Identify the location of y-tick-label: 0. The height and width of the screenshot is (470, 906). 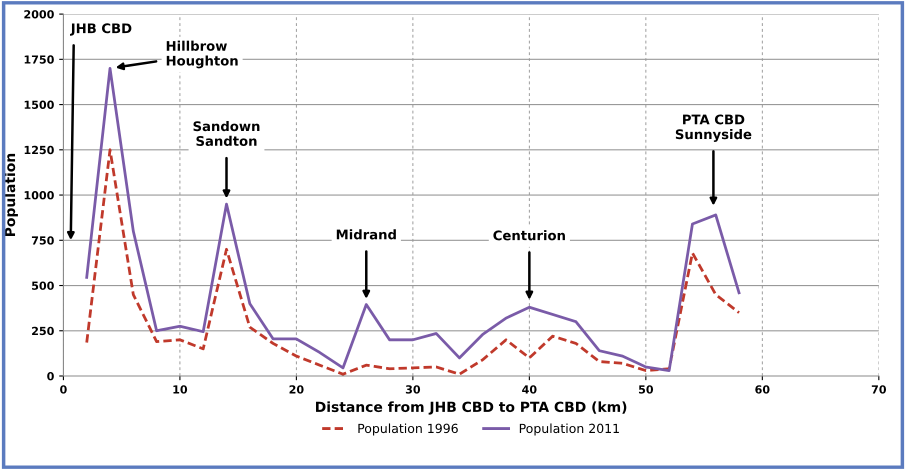
(50, 376).